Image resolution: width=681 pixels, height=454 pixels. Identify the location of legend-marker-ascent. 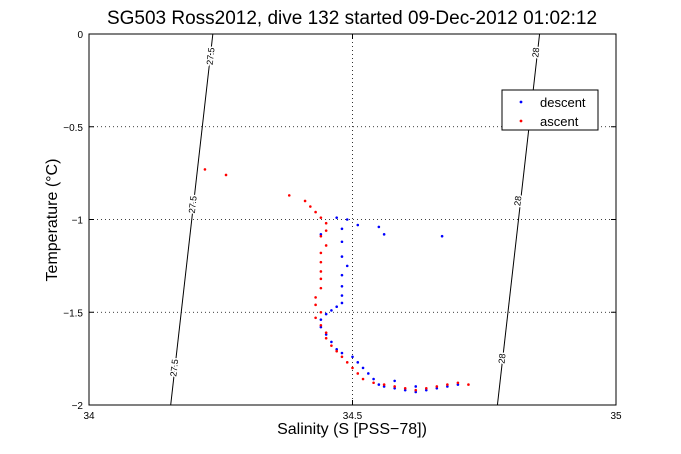
(521, 121).